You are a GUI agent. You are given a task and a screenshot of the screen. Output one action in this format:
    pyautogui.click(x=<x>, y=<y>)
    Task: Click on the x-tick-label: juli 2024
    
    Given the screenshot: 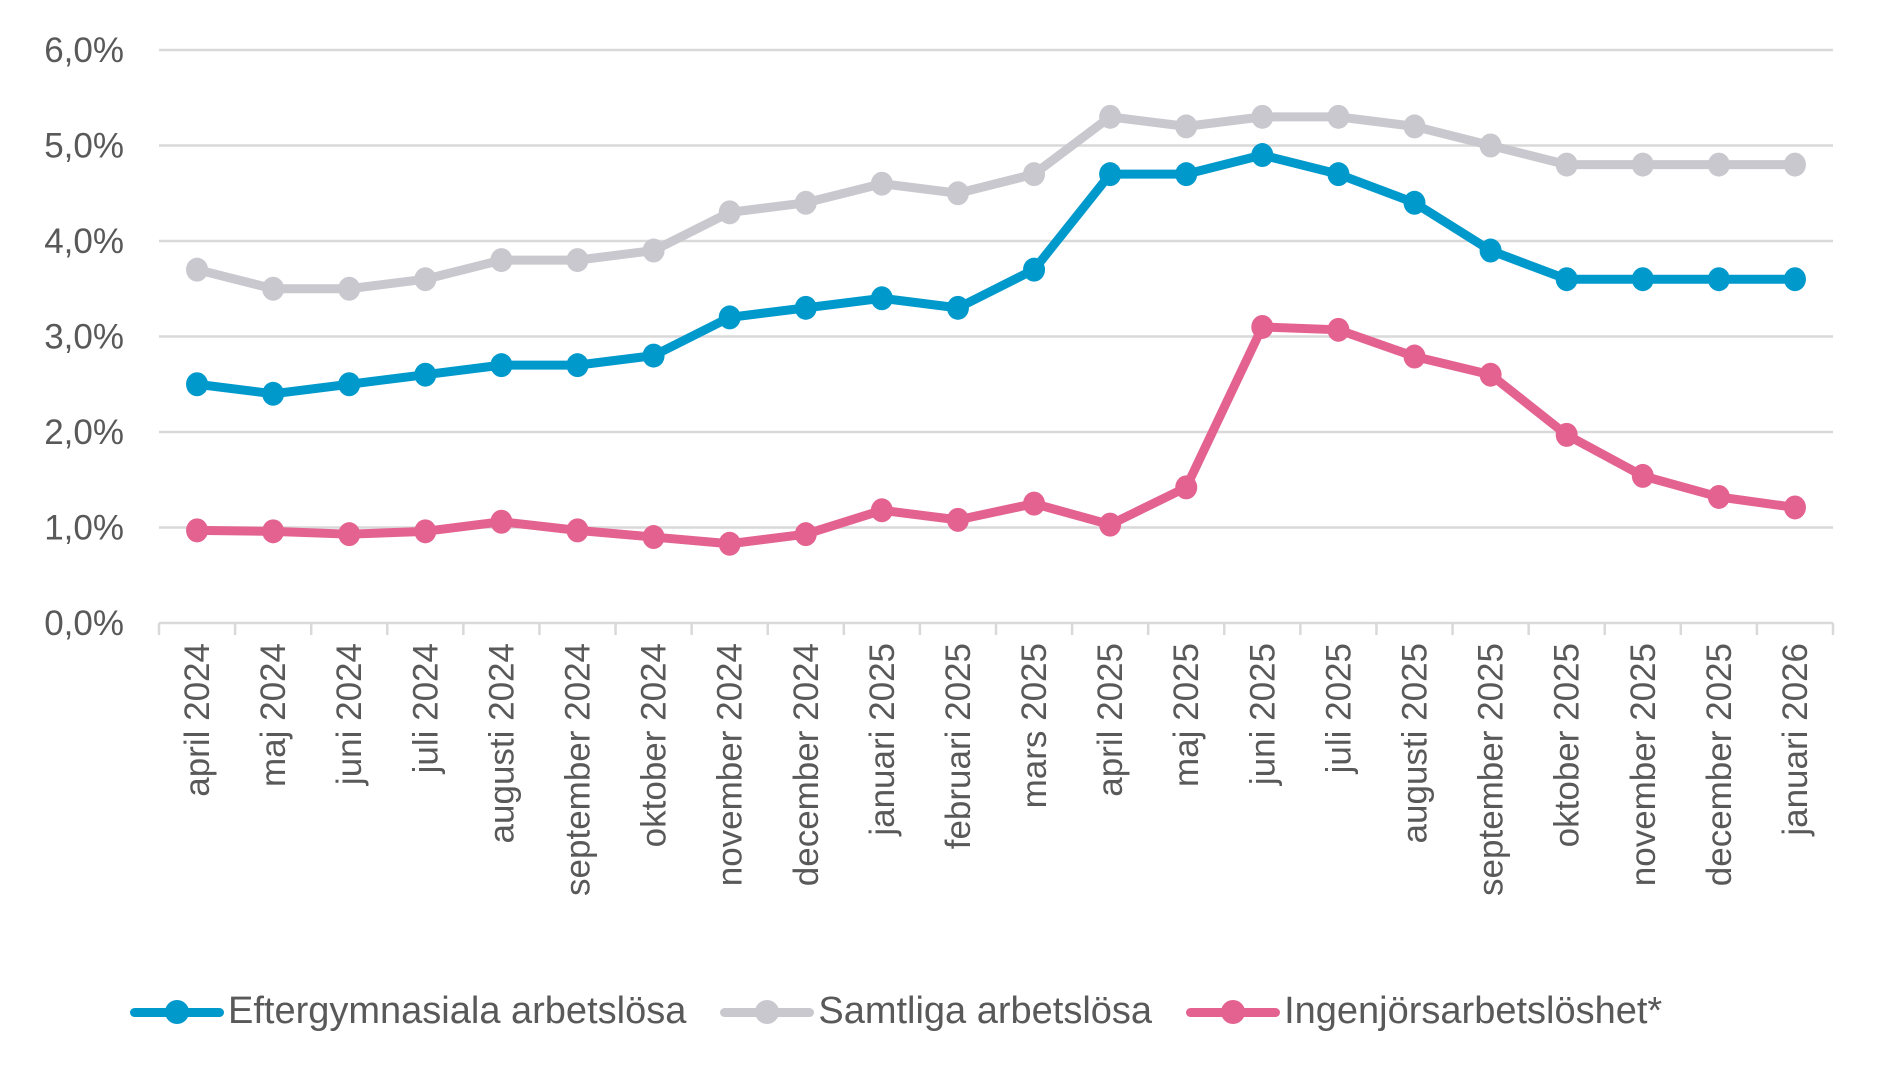 What is the action you would take?
    pyautogui.click(x=425, y=708)
    